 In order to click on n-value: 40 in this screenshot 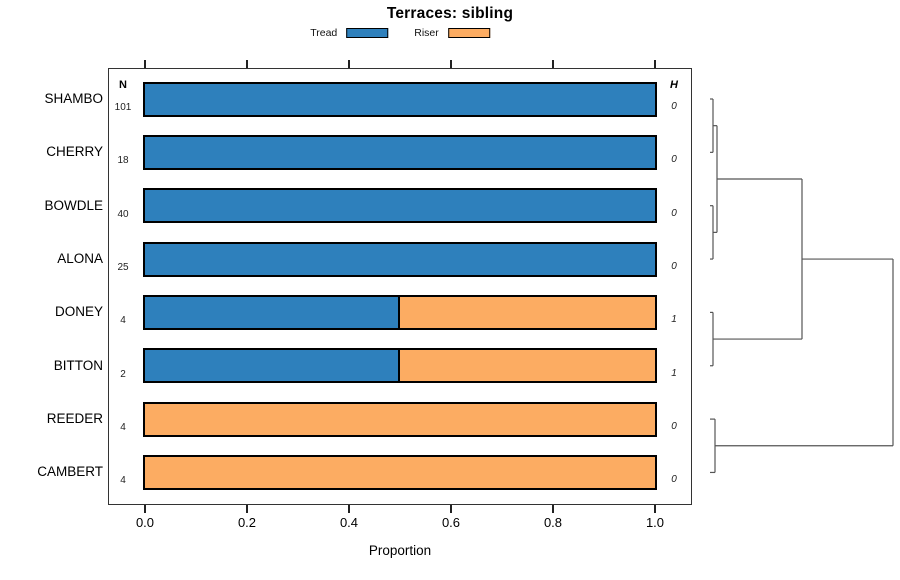, I will do `click(123, 214)`.